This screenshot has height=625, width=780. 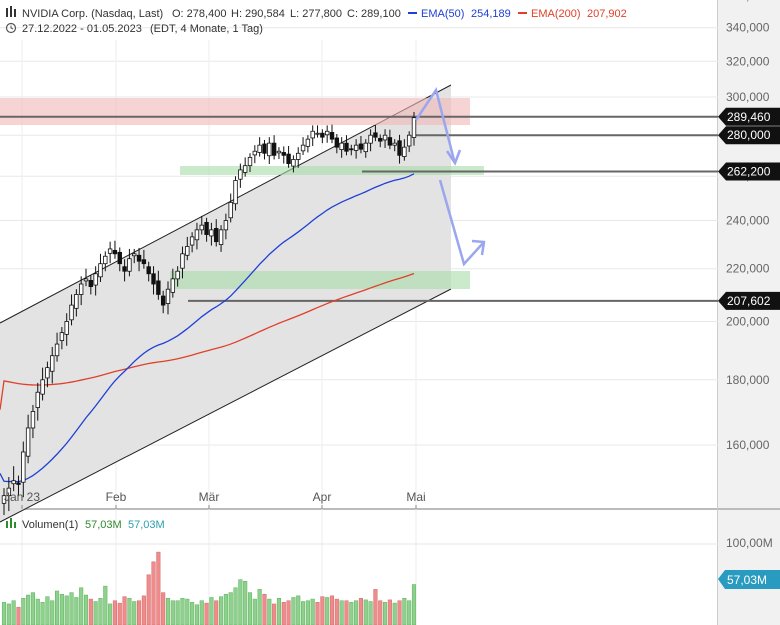 What do you see at coordinates (85, 524) in the screenshot?
I see `volume-header: Volumen(1) 57,03M 57,03M` at bounding box center [85, 524].